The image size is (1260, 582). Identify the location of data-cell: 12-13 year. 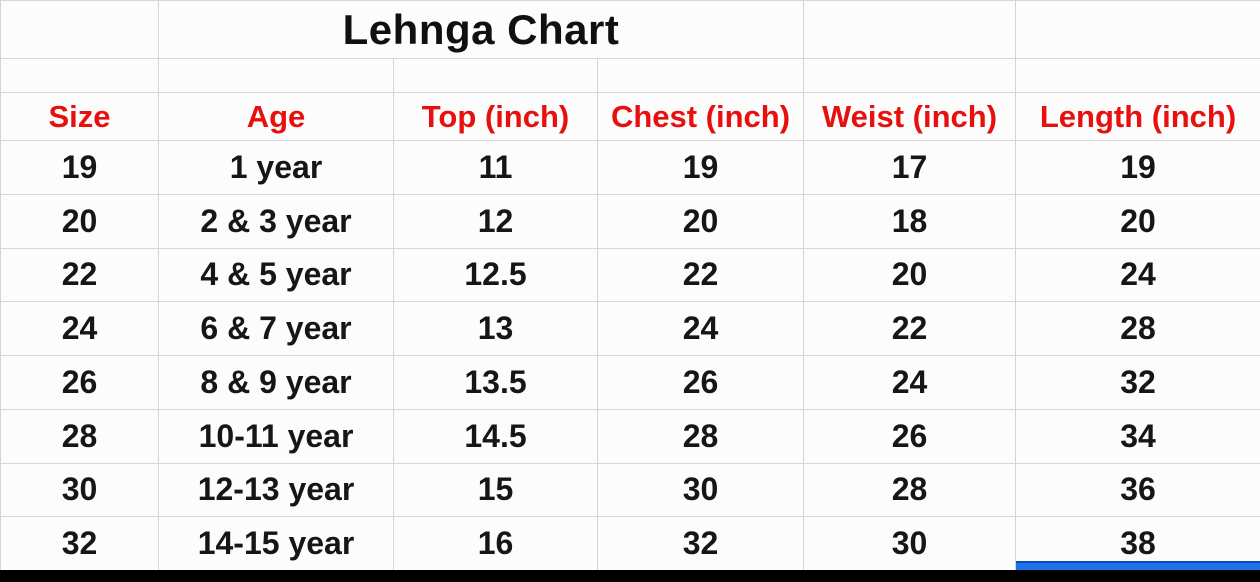
(276, 490).